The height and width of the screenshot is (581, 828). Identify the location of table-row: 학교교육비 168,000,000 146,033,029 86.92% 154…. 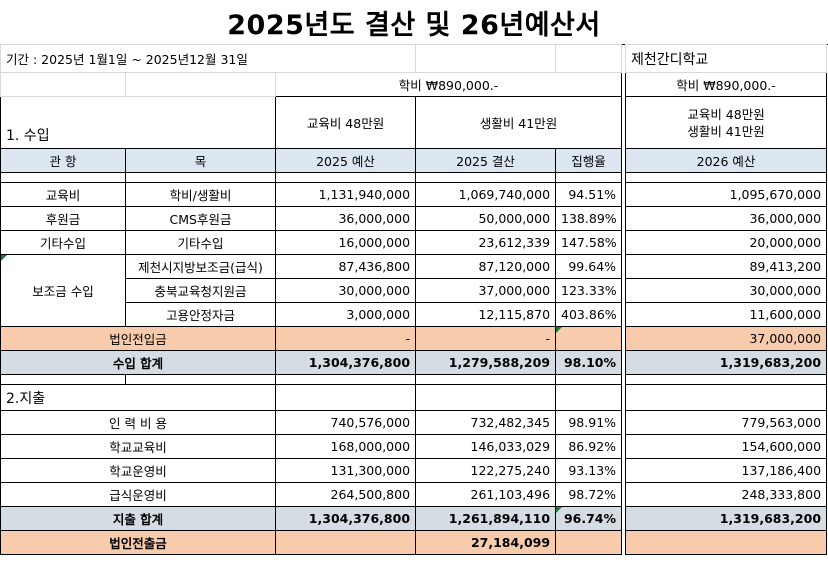
(414, 446).